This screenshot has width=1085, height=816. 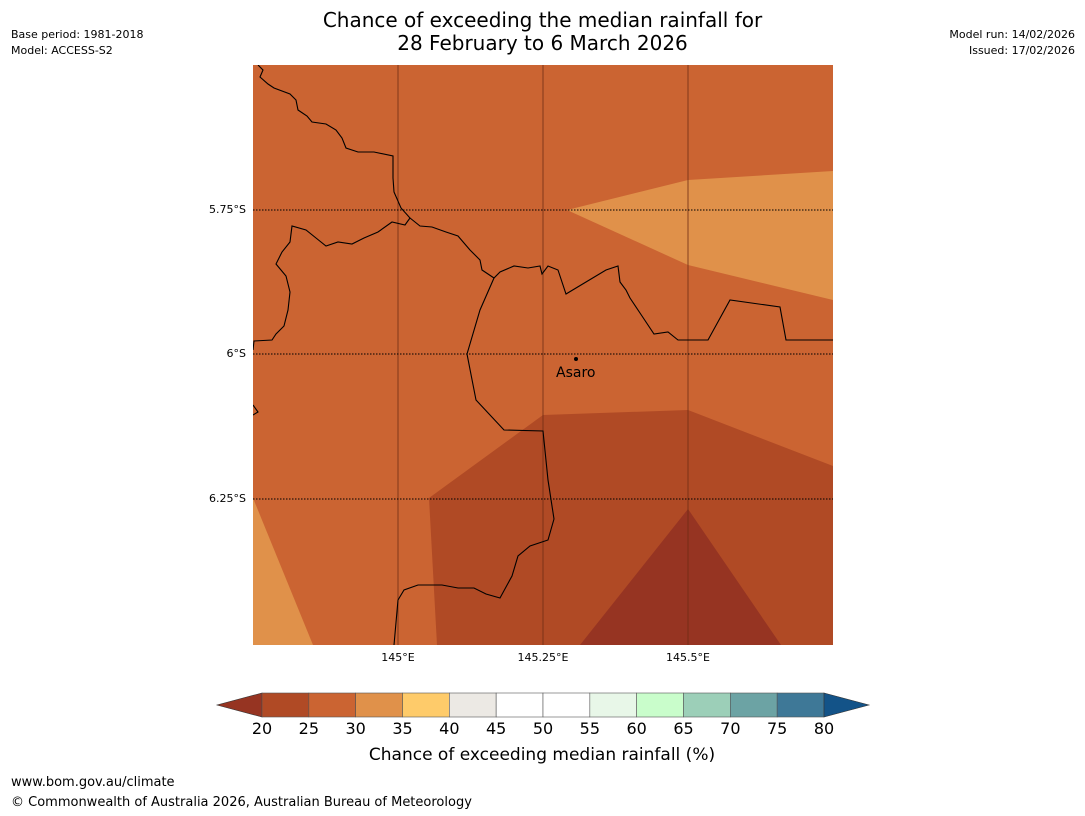 What do you see at coordinates (576, 373) in the screenshot?
I see `town-label: Asaro` at bounding box center [576, 373].